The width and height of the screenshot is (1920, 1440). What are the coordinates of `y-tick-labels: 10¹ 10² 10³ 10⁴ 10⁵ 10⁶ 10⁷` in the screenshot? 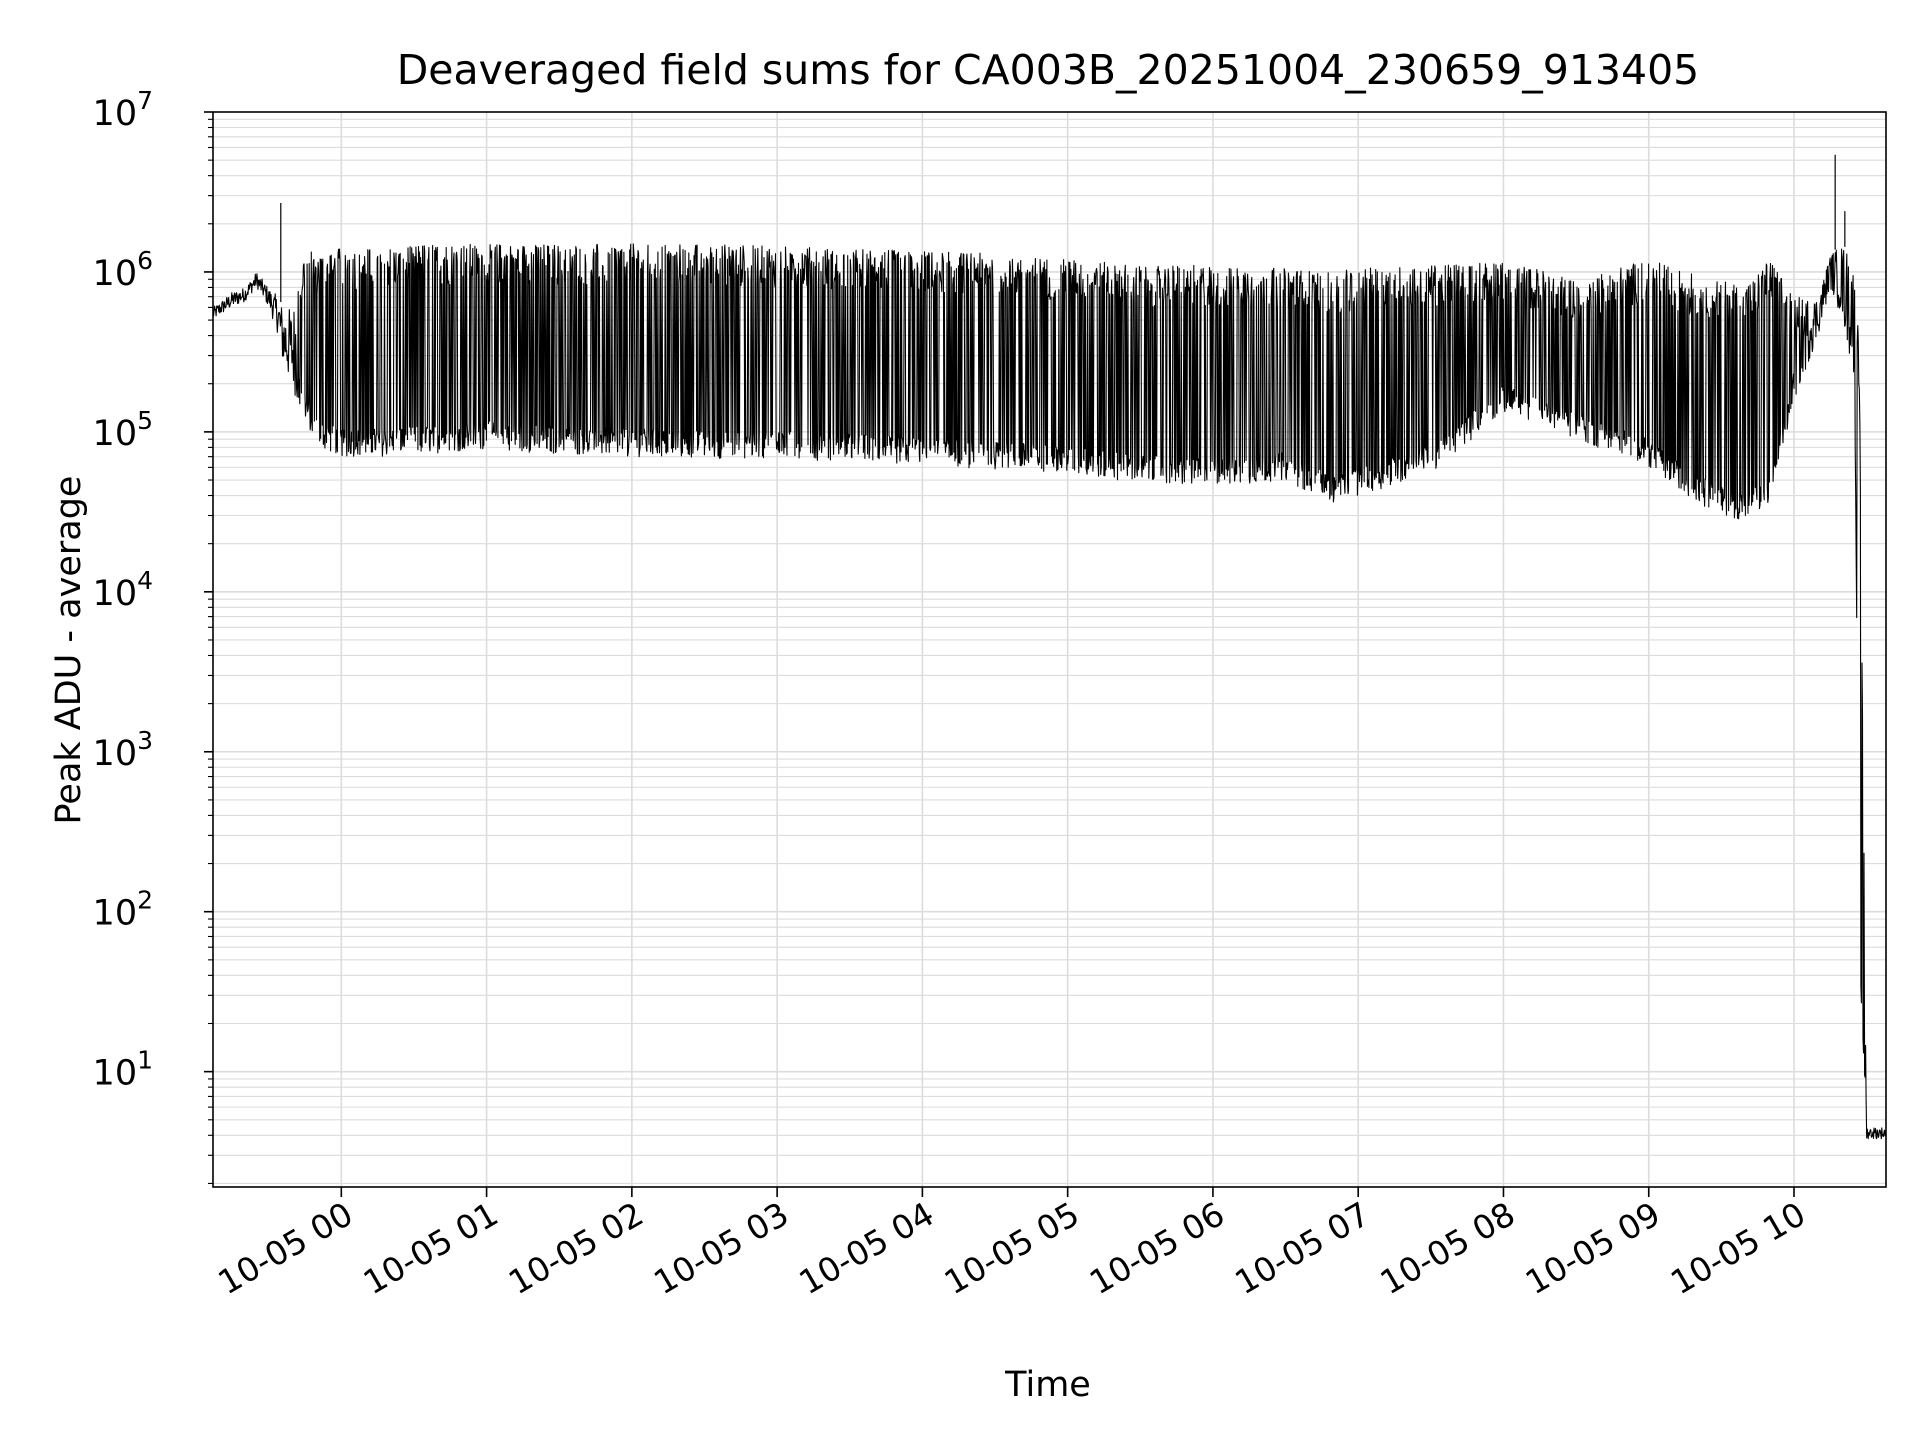 It's located at (123, 590).